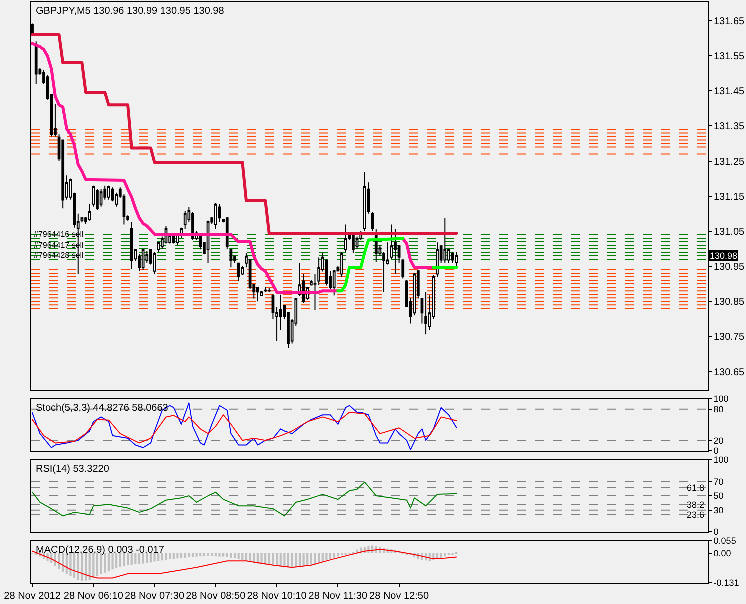  What do you see at coordinates (730, 338) in the screenshot?
I see `y-tick-label: 130.75` at bounding box center [730, 338].